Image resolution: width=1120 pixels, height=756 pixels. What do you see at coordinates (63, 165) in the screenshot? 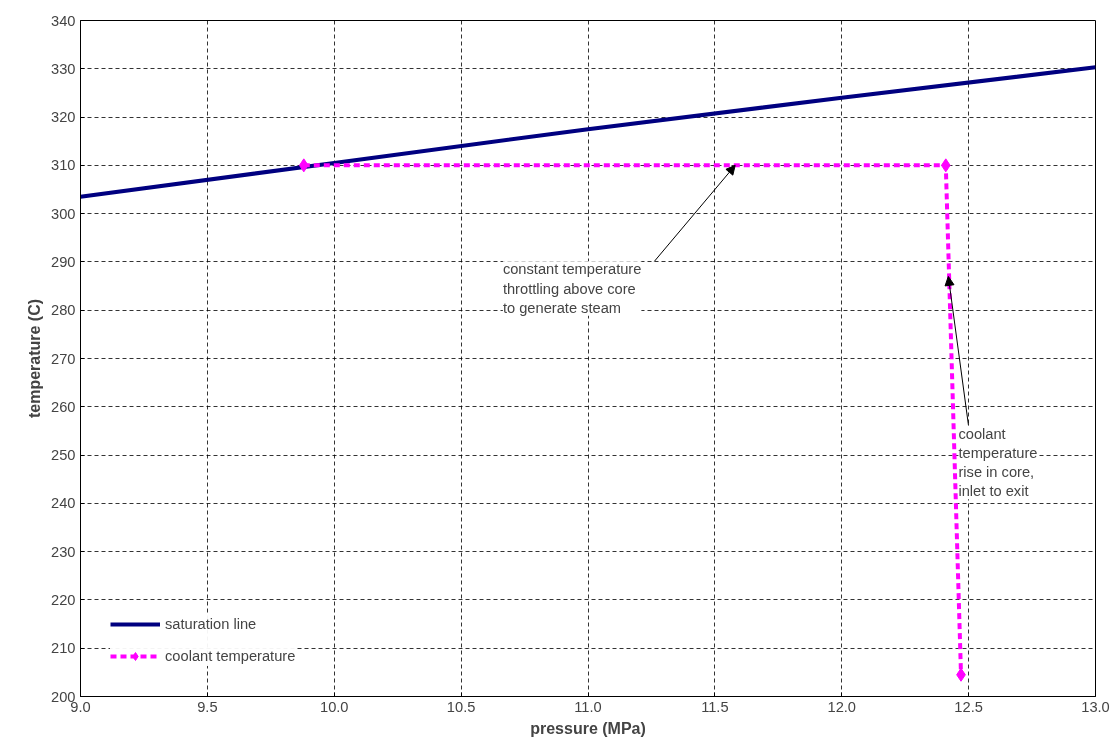
I see `y-tick-label: 310` at bounding box center [63, 165].